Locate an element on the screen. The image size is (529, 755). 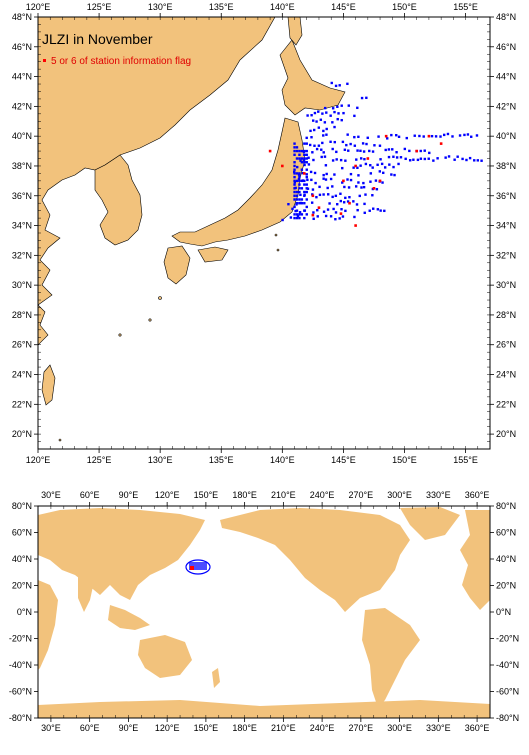
land-korea is located at coordinates (118, 200).